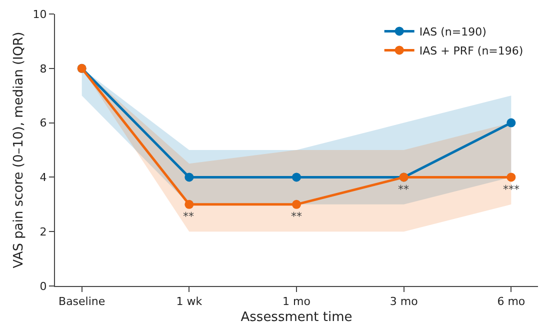 The height and width of the screenshot is (329, 550). What do you see at coordinates (43, 69) in the screenshot?
I see `y-tick-label: 8` at bounding box center [43, 69].